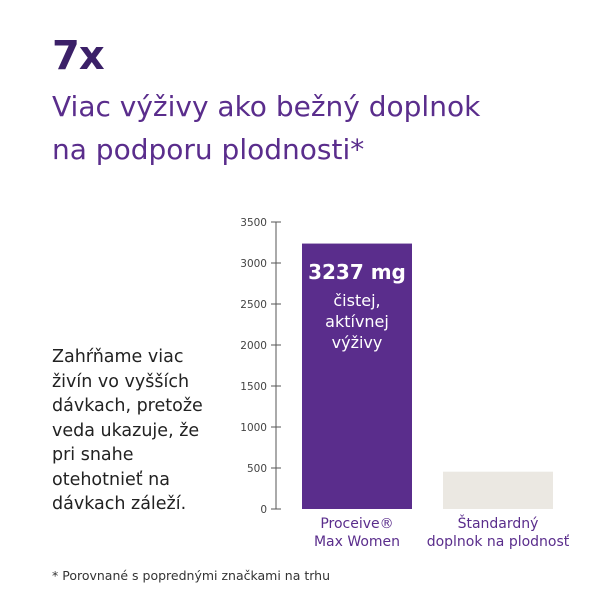 This screenshot has width=600, height=600. What do you see at coordinates (253, 346) in the screenshot?
I see `y-tick-label: 2000` at bounding box center [253, 346].